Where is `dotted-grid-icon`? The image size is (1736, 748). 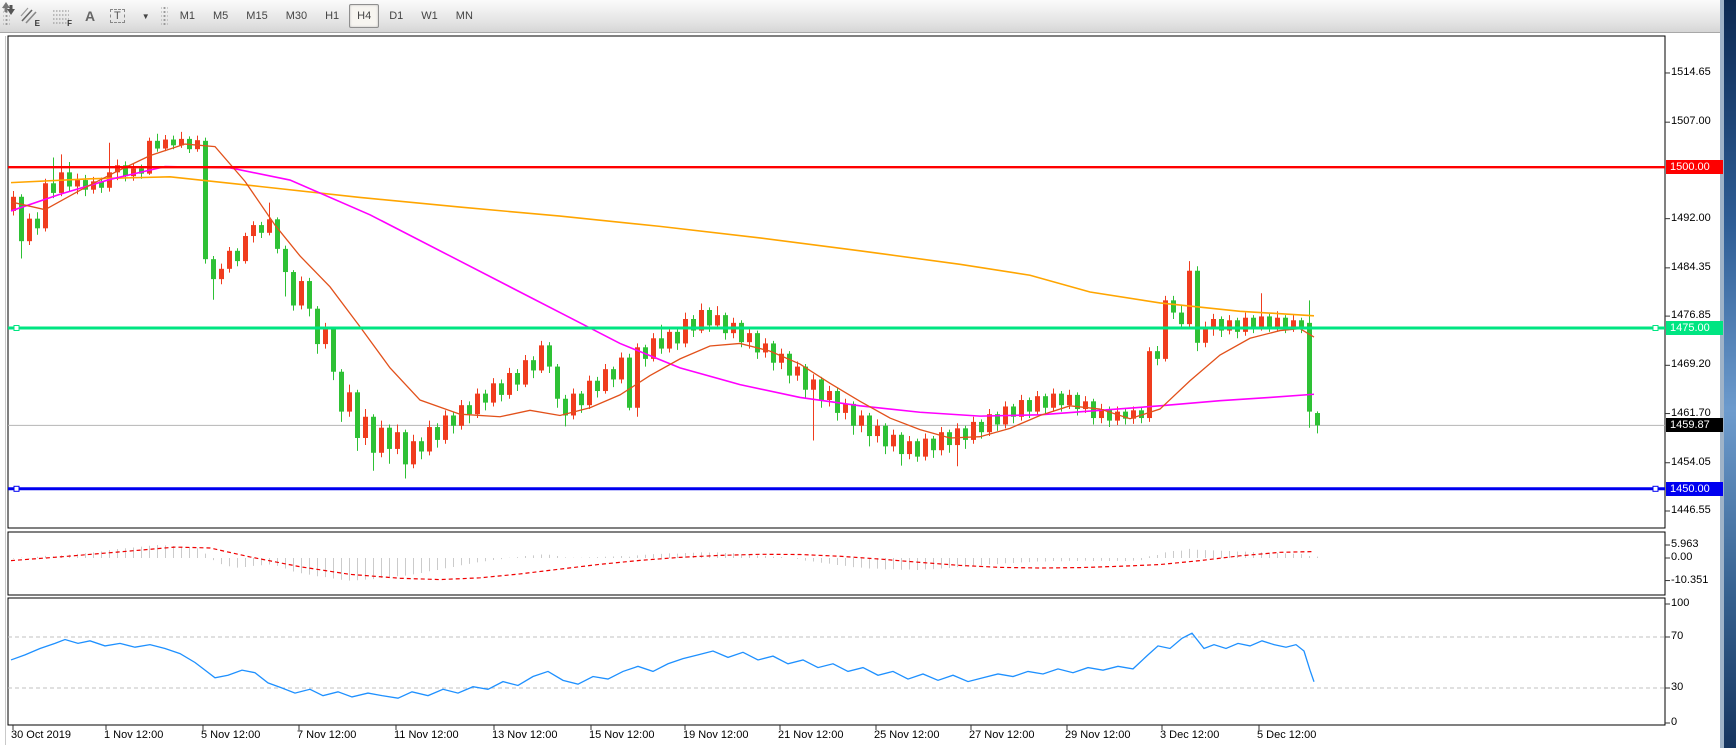 dotted-grid-icon is located at coordinates (61, 17).